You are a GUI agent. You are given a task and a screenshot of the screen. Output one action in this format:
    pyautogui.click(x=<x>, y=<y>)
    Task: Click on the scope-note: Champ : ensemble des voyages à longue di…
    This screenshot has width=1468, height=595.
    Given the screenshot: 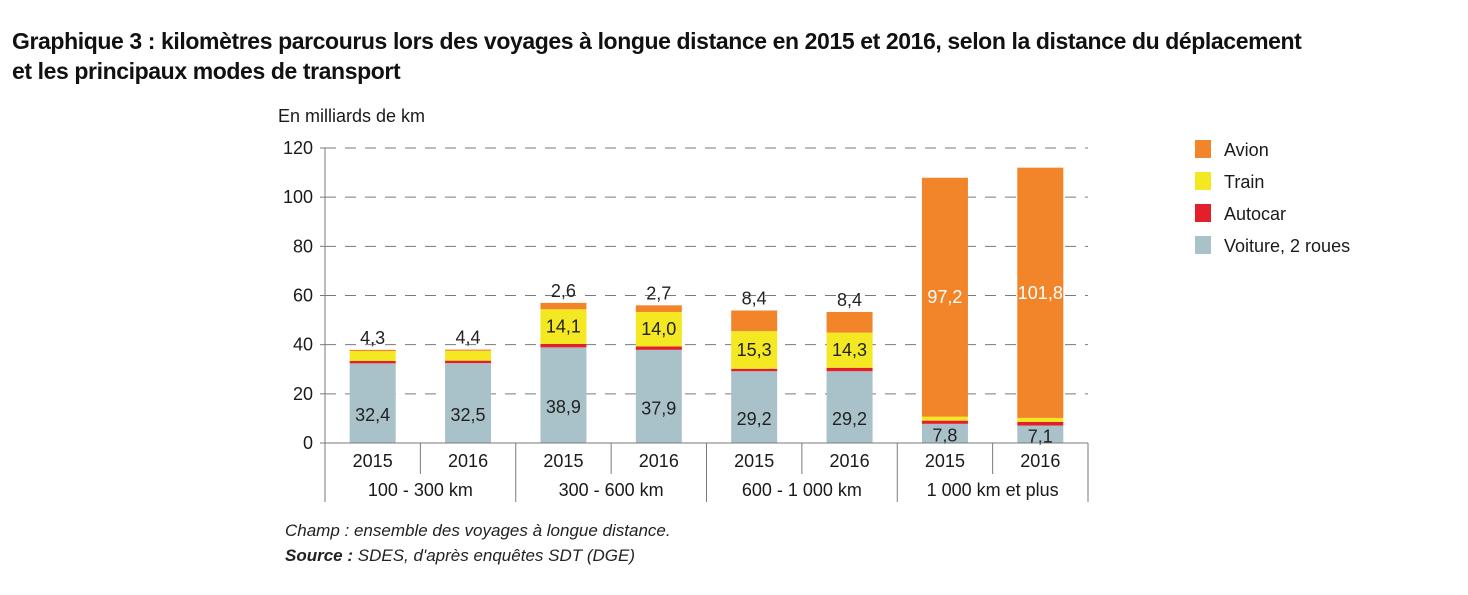 What is the action you would take?
    pyautogui.click(x=478, y=530)
    